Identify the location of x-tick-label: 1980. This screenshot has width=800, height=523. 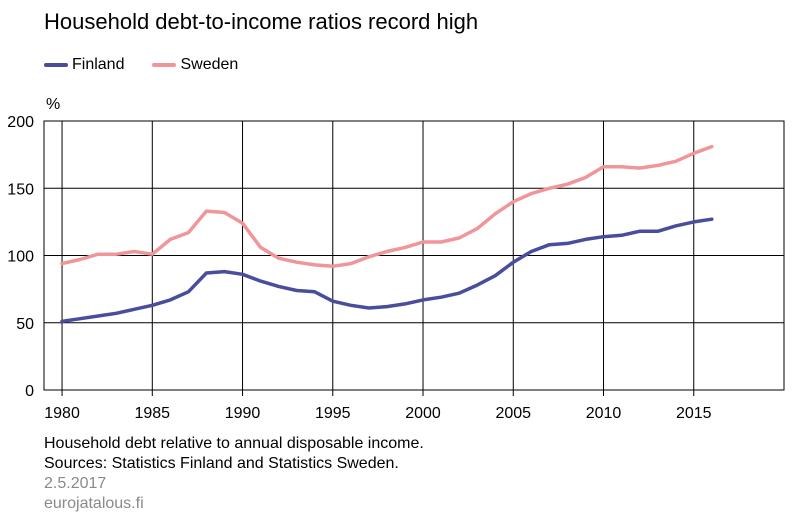
(62, 413).